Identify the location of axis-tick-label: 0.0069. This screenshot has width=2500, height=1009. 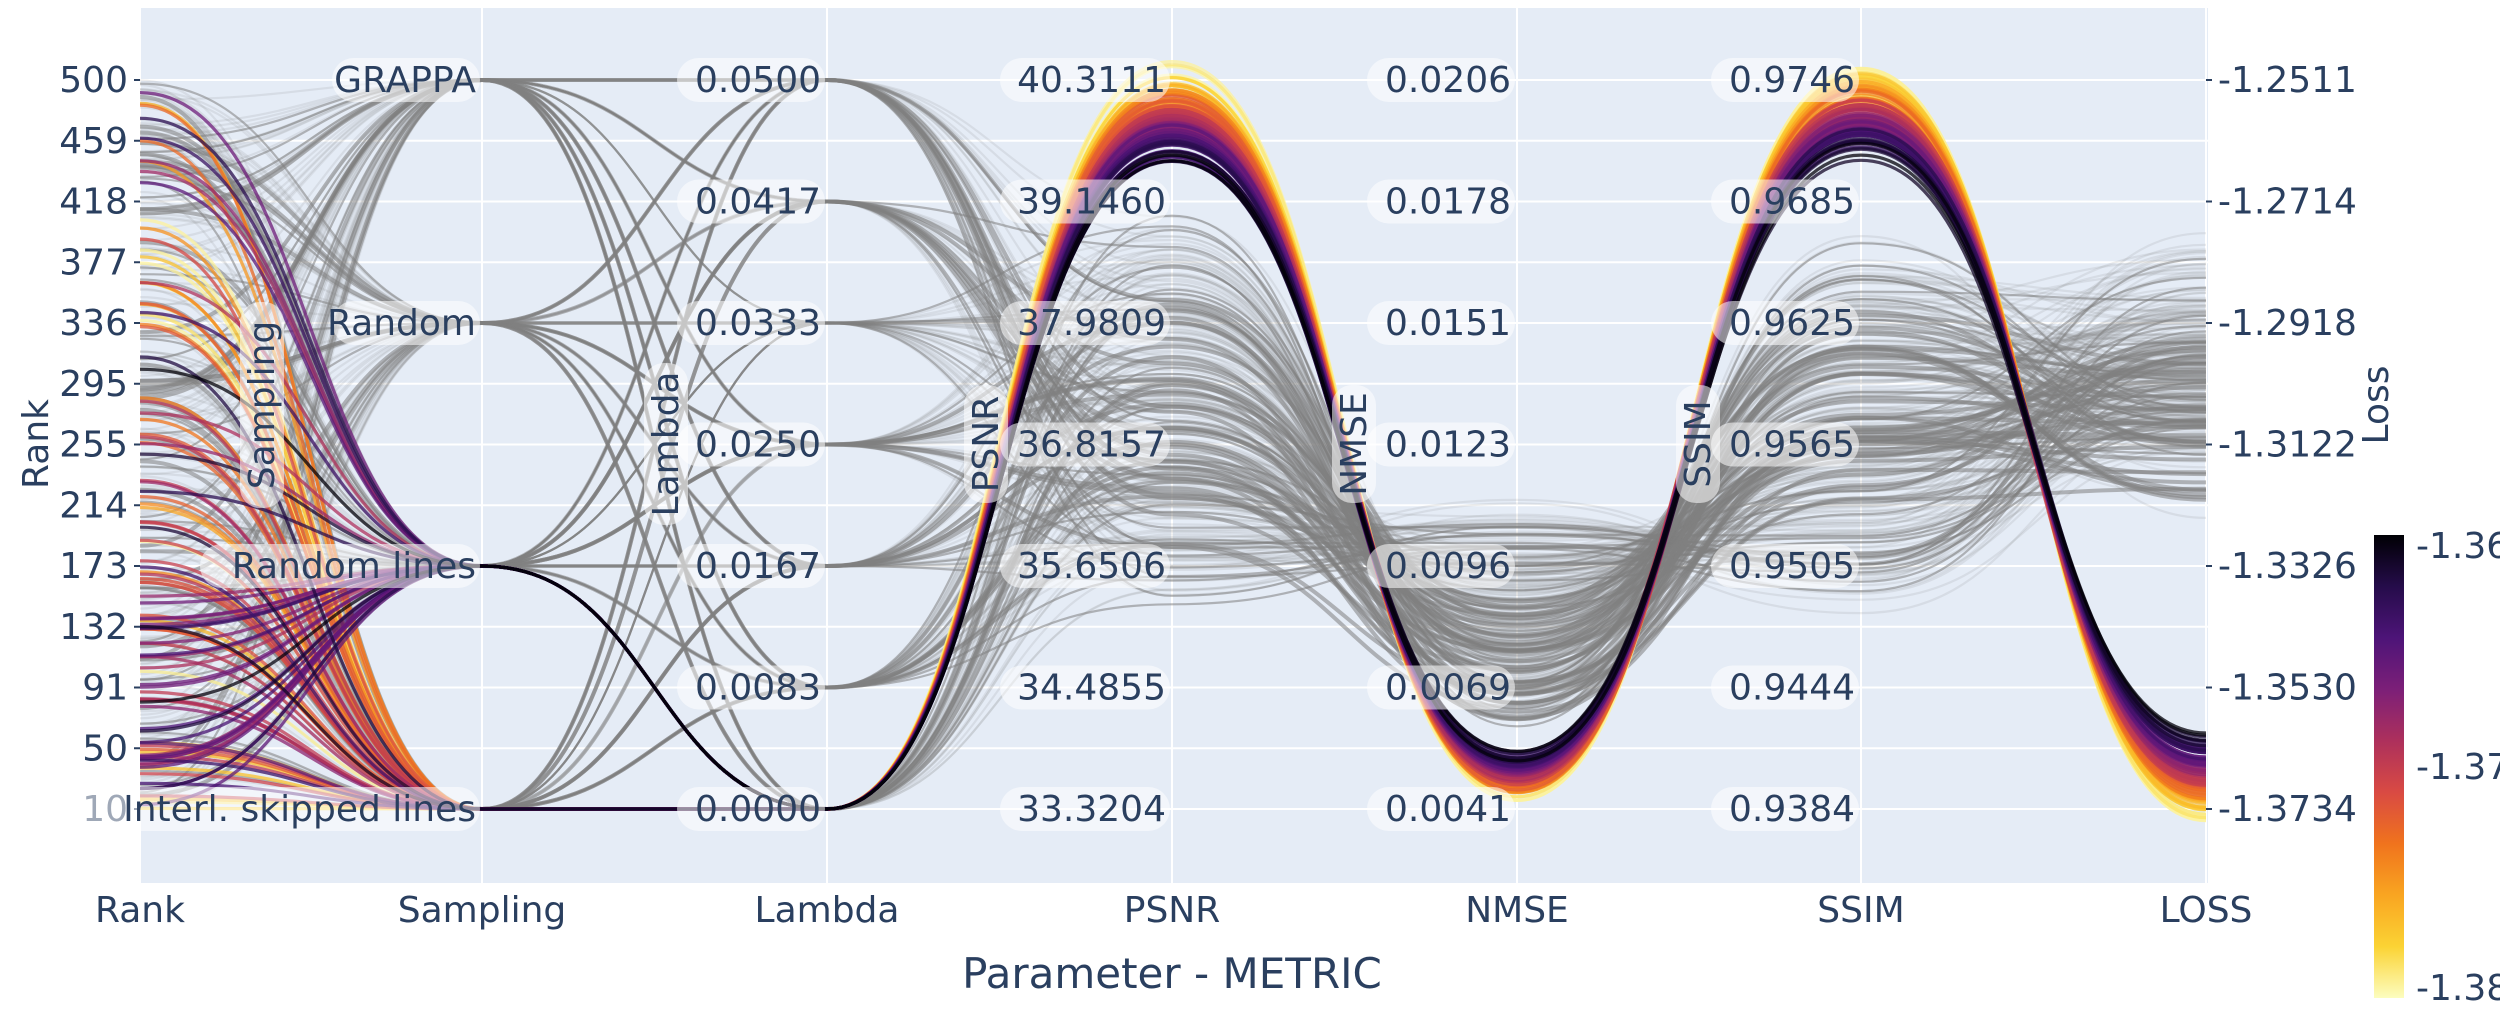
(1448, 688).